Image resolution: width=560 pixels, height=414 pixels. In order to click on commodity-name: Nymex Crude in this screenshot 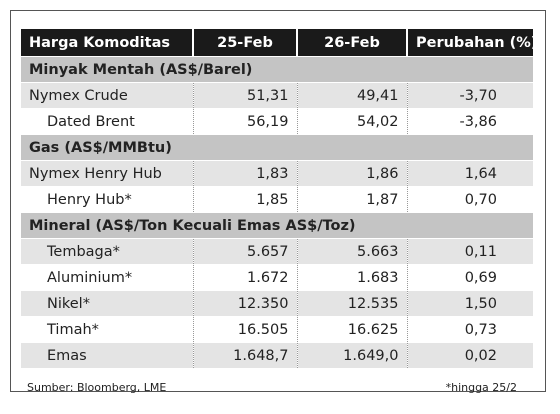, I will do `click(107, 95)`.